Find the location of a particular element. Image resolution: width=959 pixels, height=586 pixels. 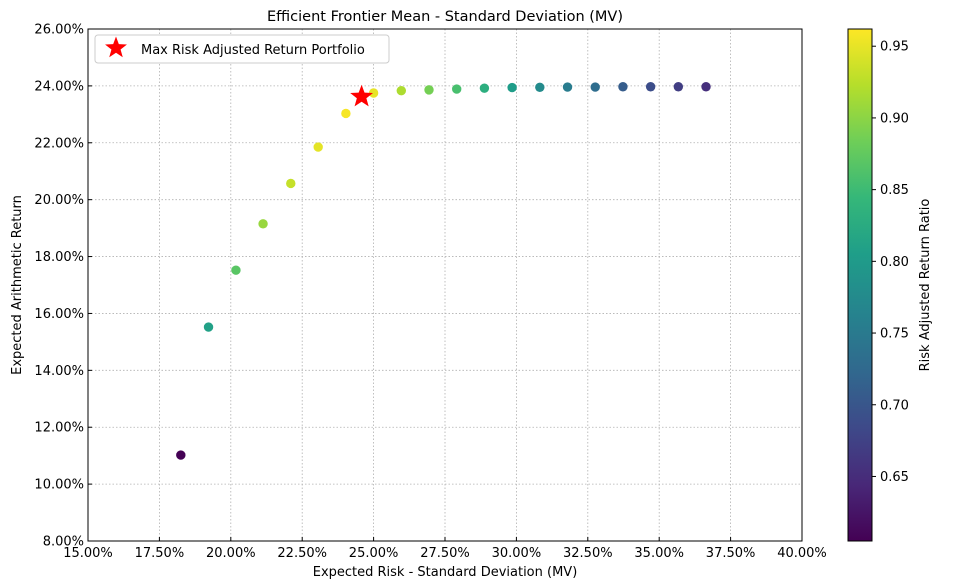

x-tick-label: 17.50% is located at coordinates (160, 553).